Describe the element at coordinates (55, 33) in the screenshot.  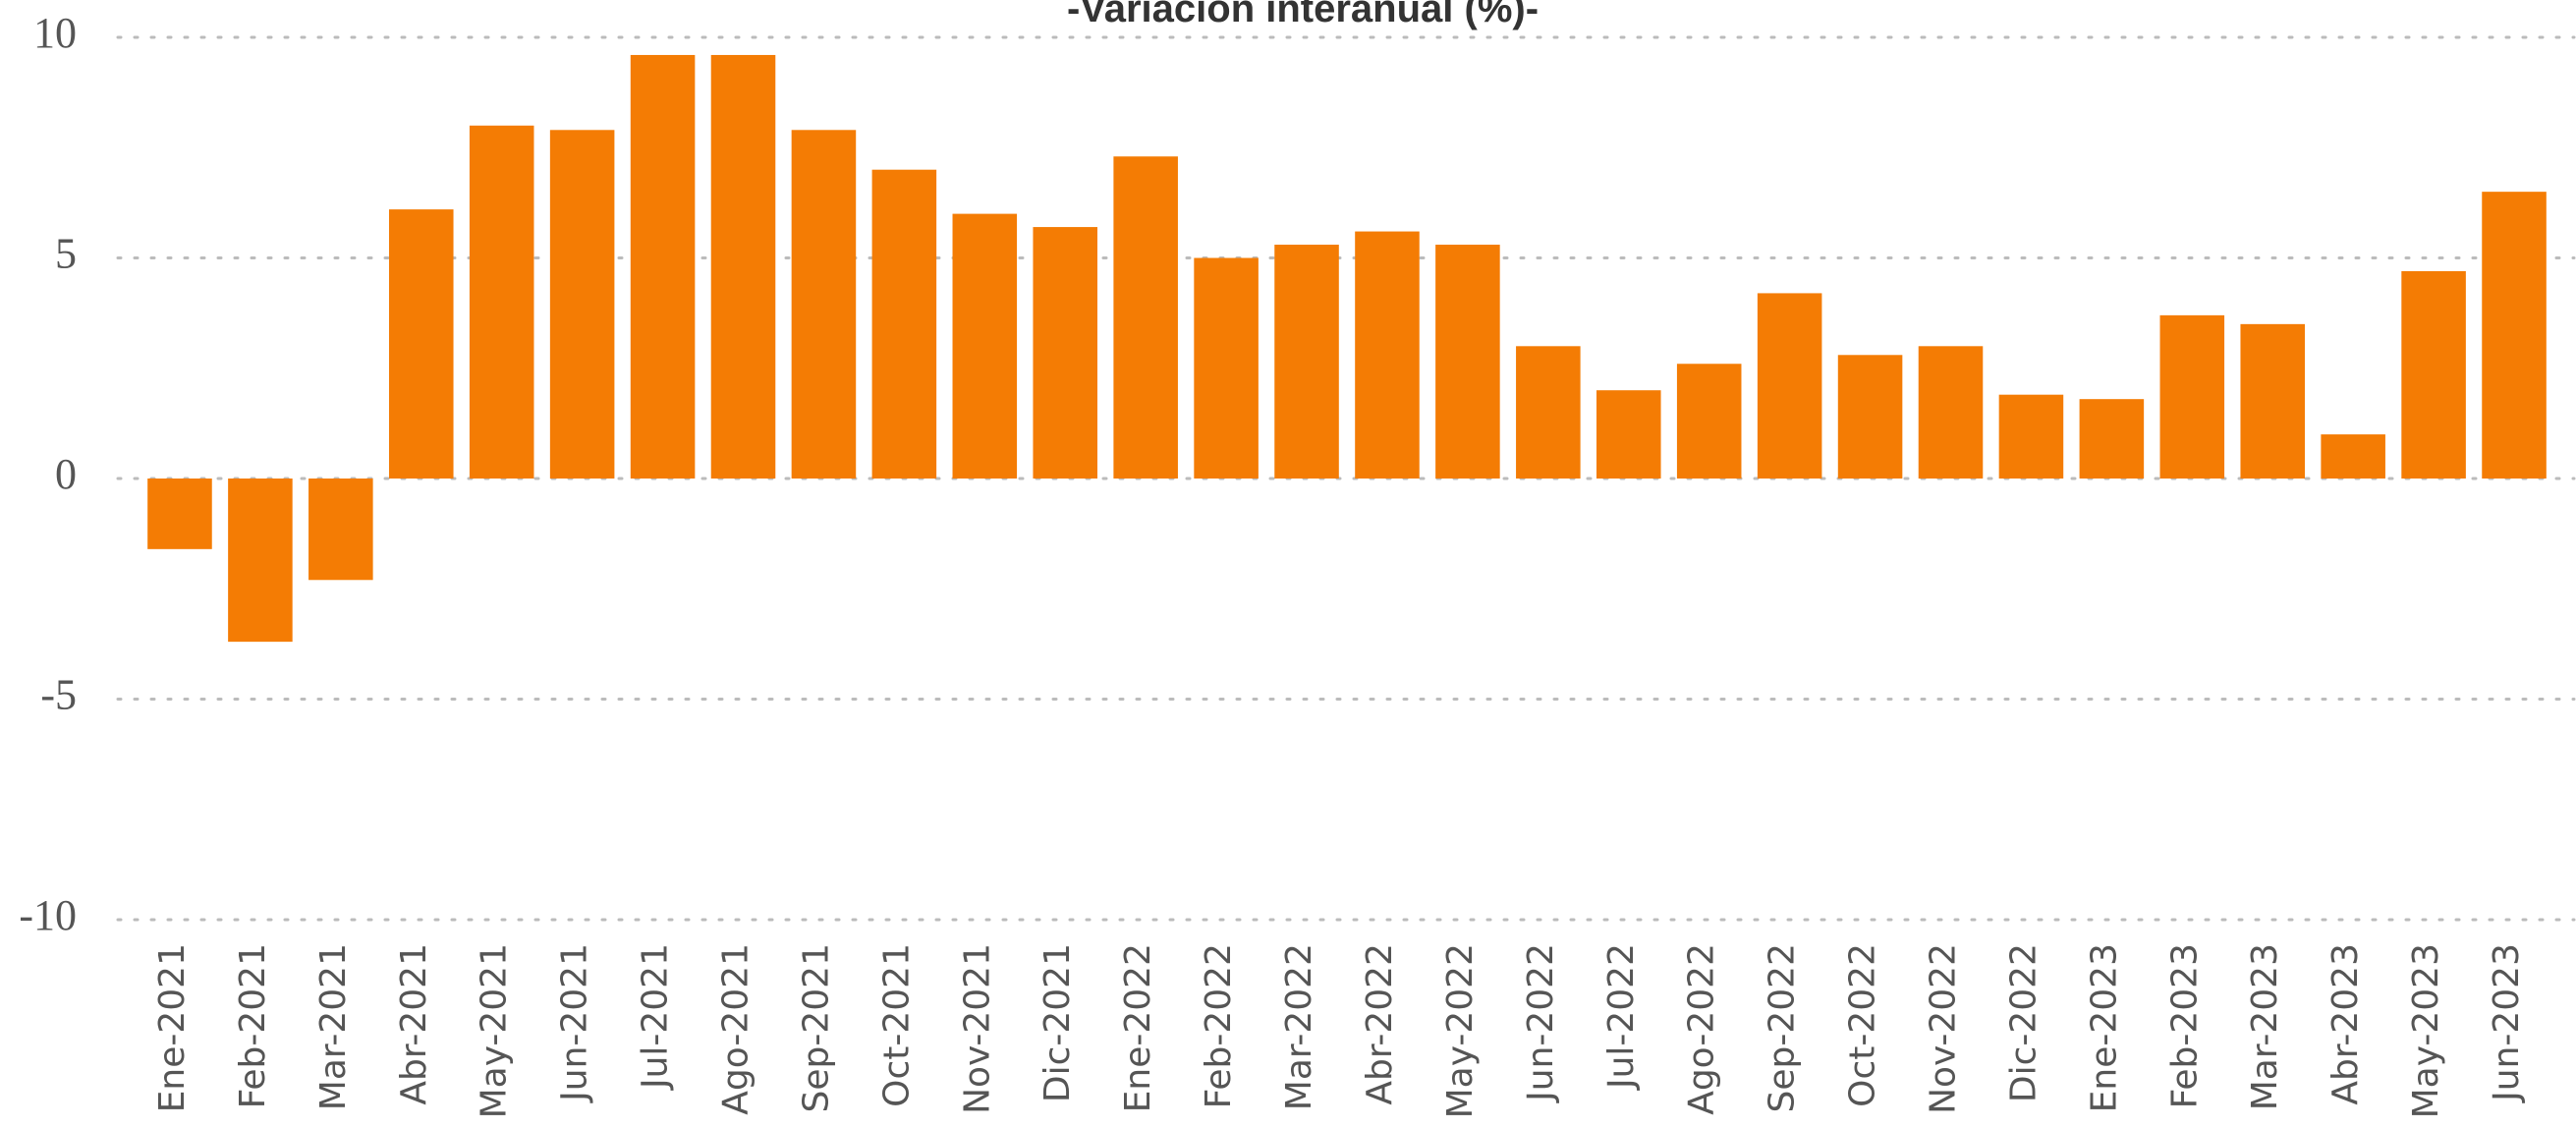
I see `y-tick-label: 10` at that location.